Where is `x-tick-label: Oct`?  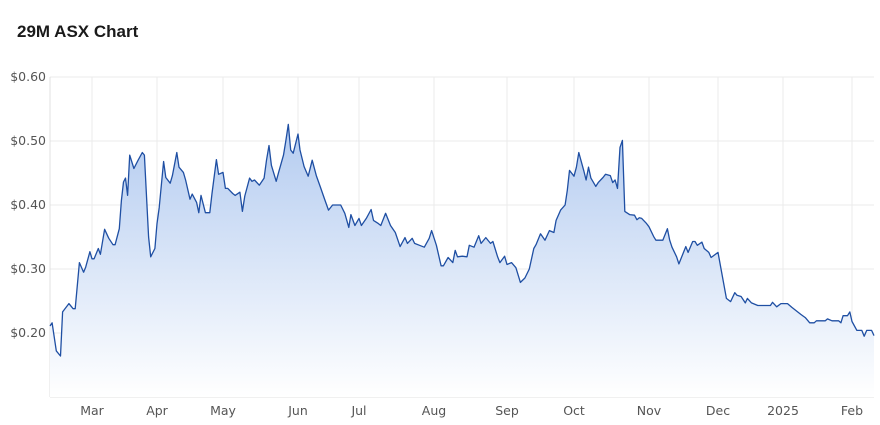 x-tick-label: Oct is located at coordinates (574, 410).